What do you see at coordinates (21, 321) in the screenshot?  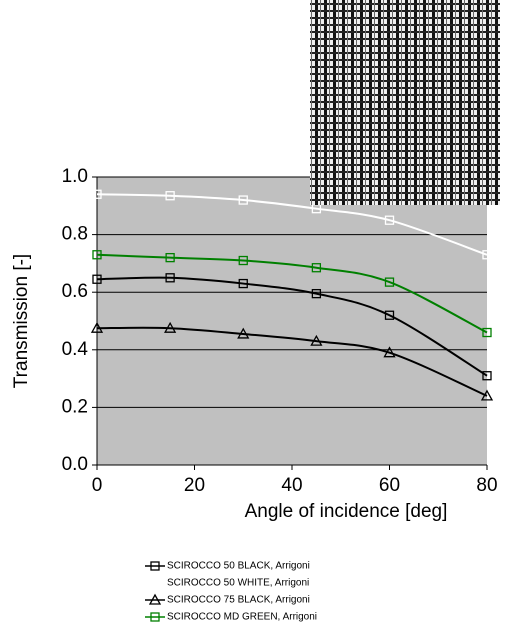 I see `y-axis-title: Transmission [-]` at bounding box center [21, 321].